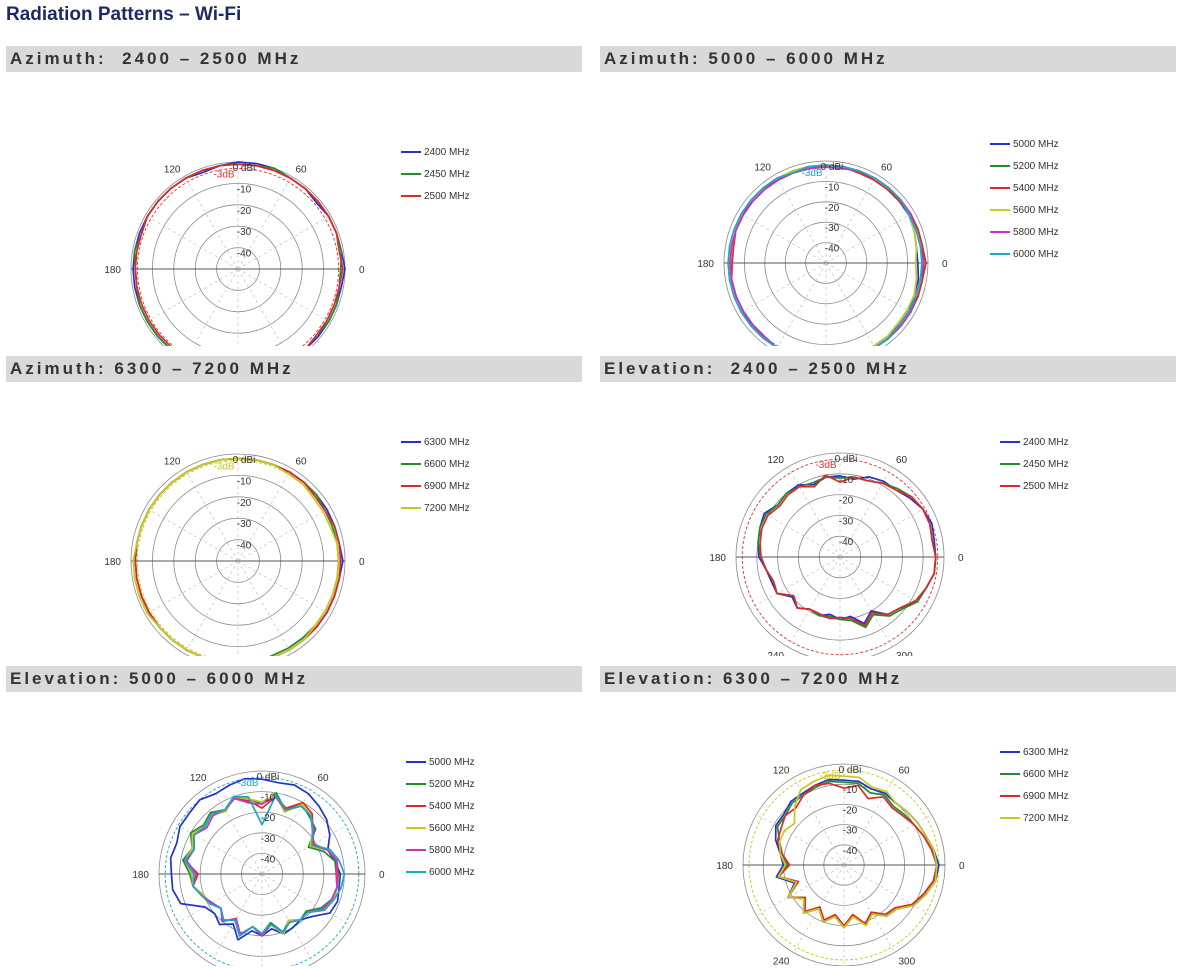 This screenshot has width=1200, height=968. Describe the element at coordinates (447, 174) in the screenshot. I see `legend-label: 2450 MHz` at that location.